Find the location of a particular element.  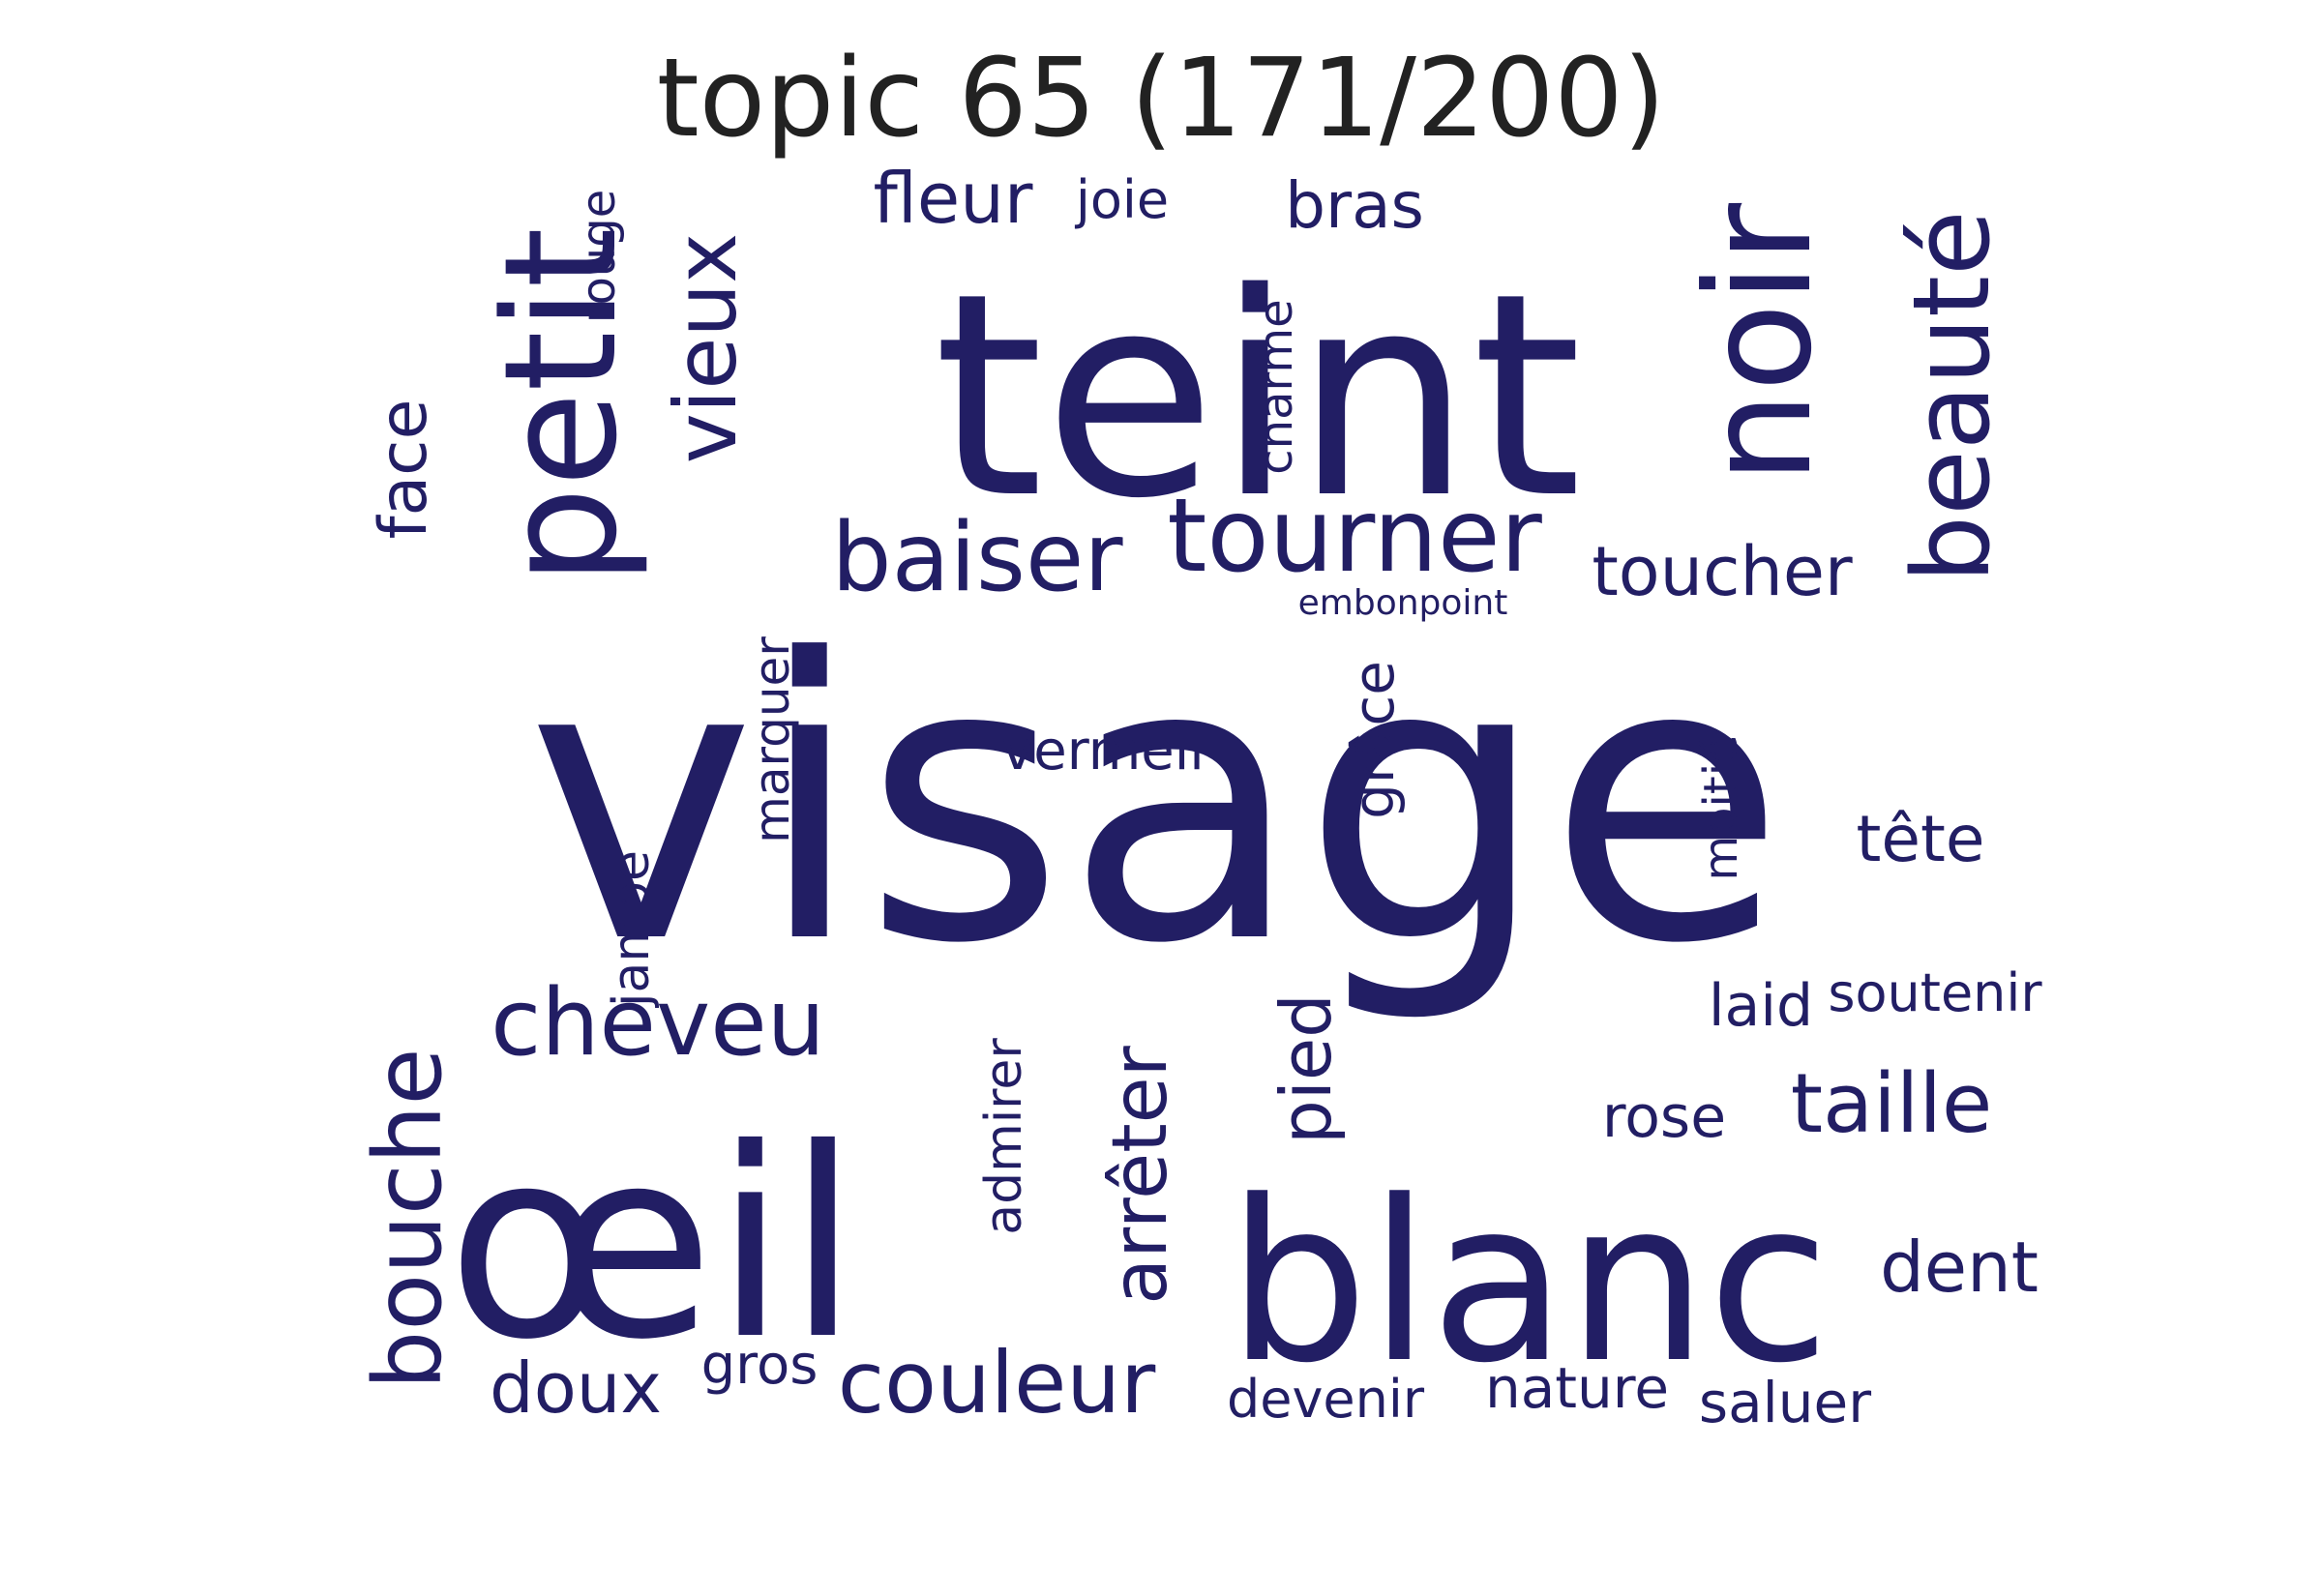

cloud-word: tourner is located at coordinates (1354, 536).